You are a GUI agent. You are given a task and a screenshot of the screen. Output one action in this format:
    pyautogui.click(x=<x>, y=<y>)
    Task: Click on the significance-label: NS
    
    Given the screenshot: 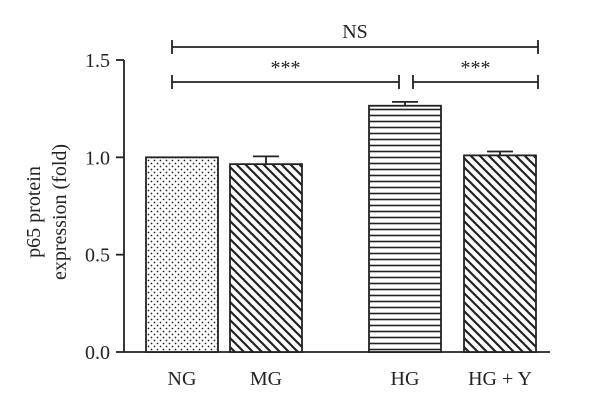 What is the action you would take?
    pyautogui.click(x=355, y=32)
    